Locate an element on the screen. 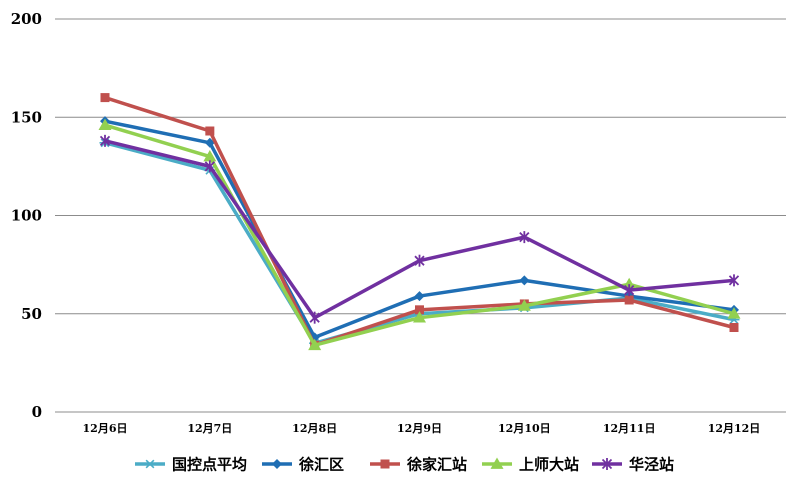 This screenshot has width=804, height=491. x-tick-label: 12月11日 is located at coordinates (629, 428).